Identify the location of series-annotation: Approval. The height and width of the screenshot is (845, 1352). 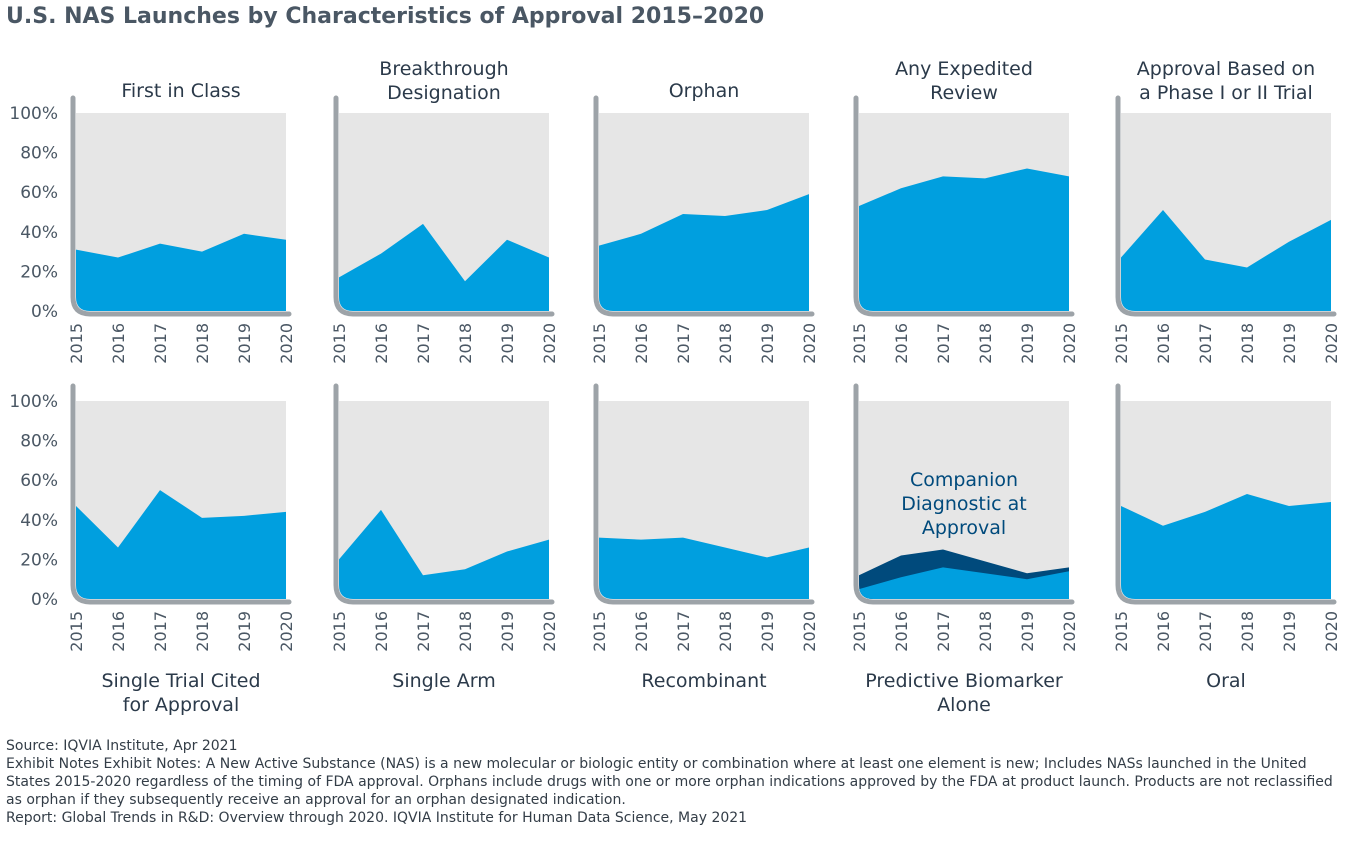
(964, 528).